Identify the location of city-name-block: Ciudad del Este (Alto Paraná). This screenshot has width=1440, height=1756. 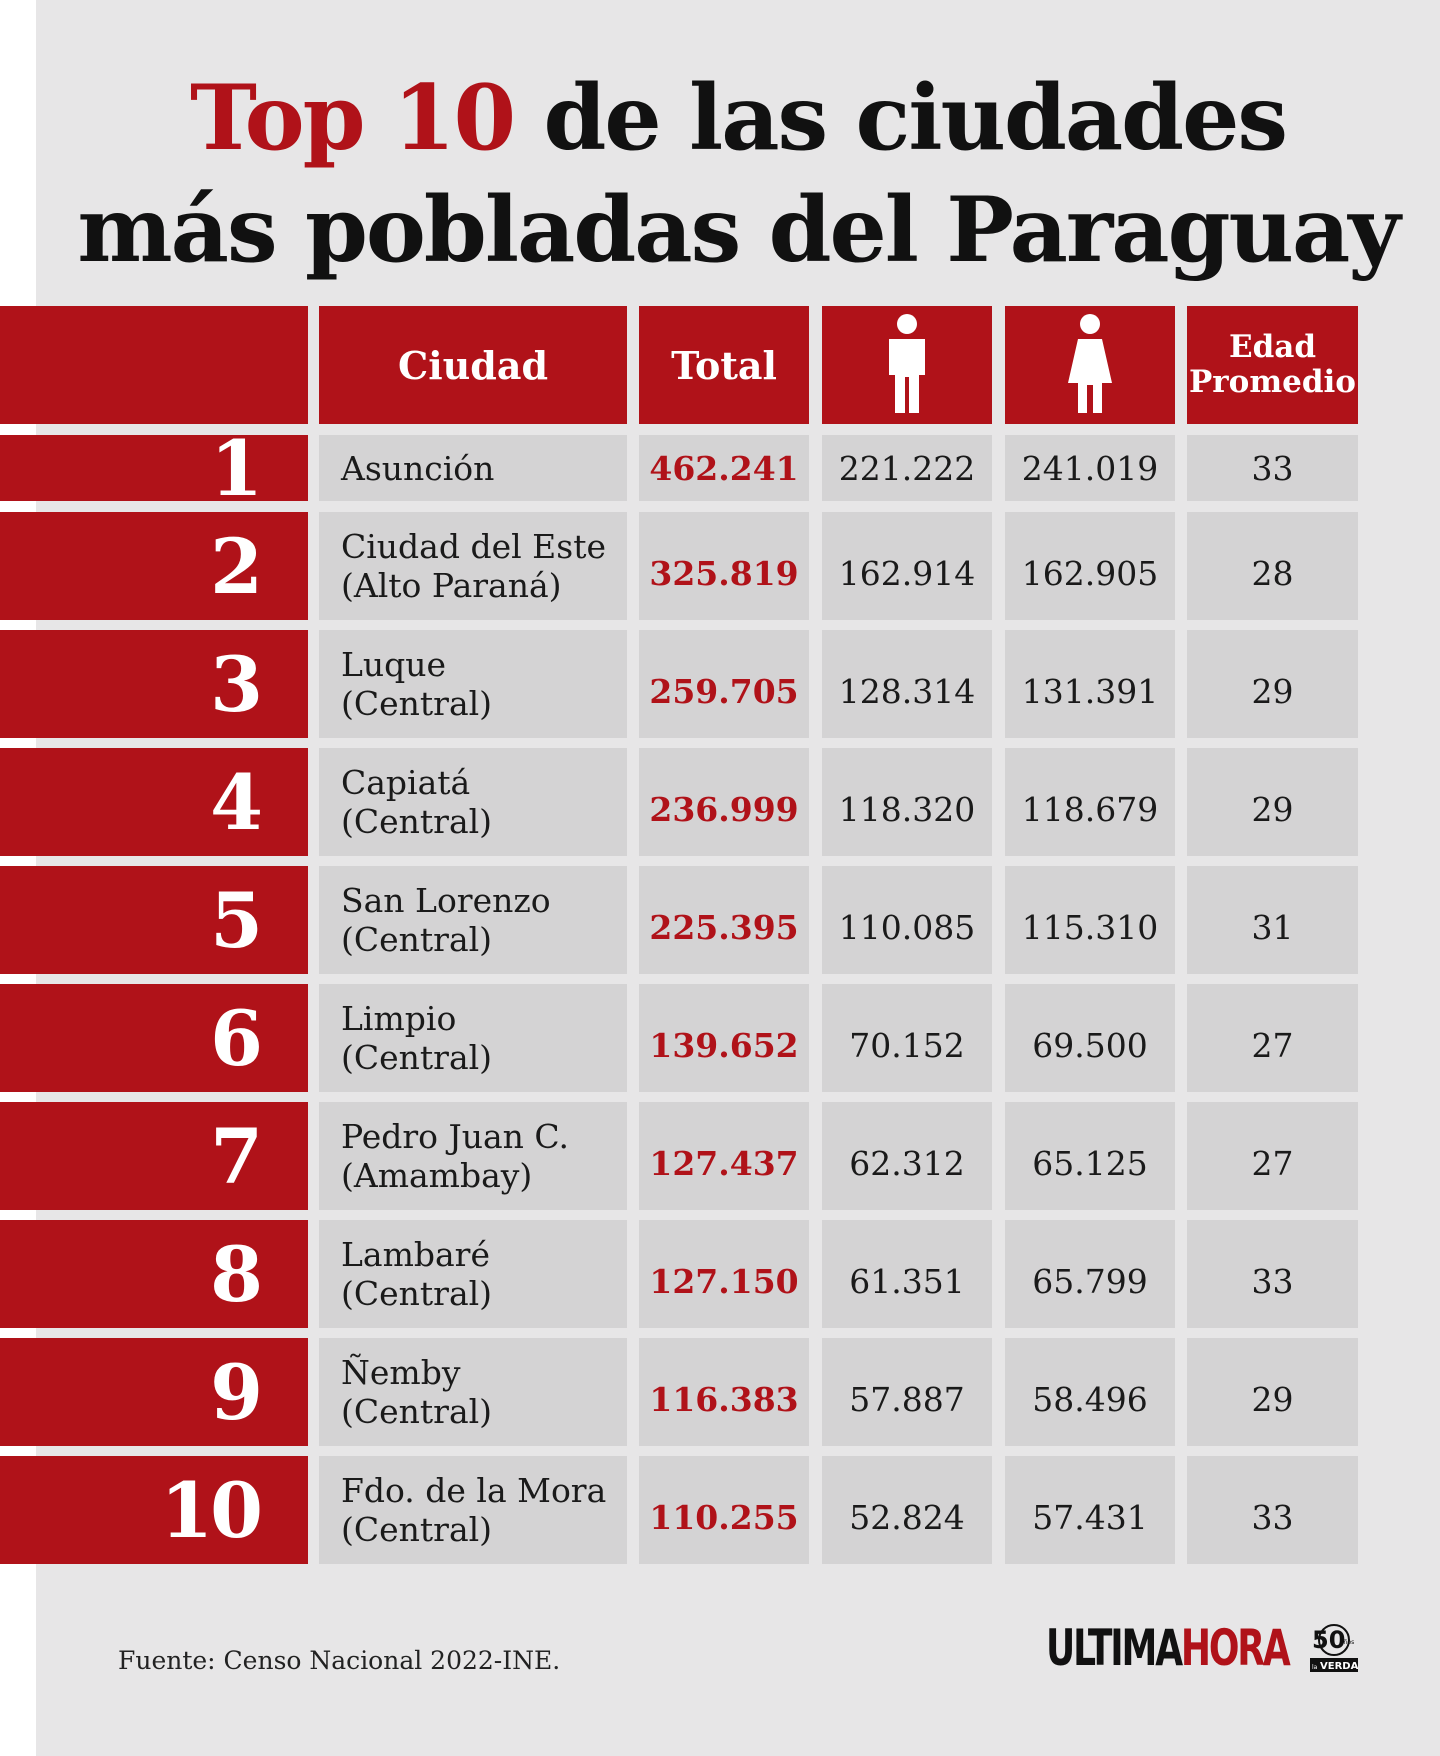
(473, 566).